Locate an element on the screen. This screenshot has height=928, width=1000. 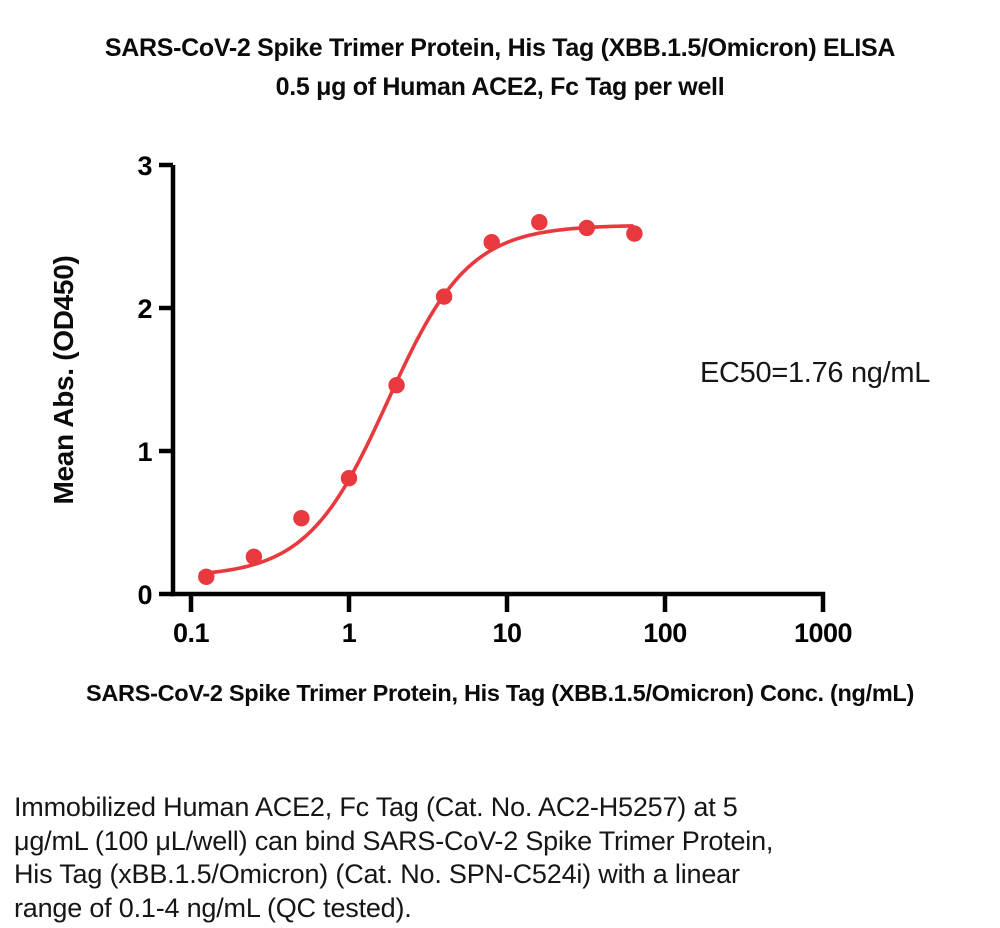
y-tick-label: 2 is located at coordinates (144, 309).